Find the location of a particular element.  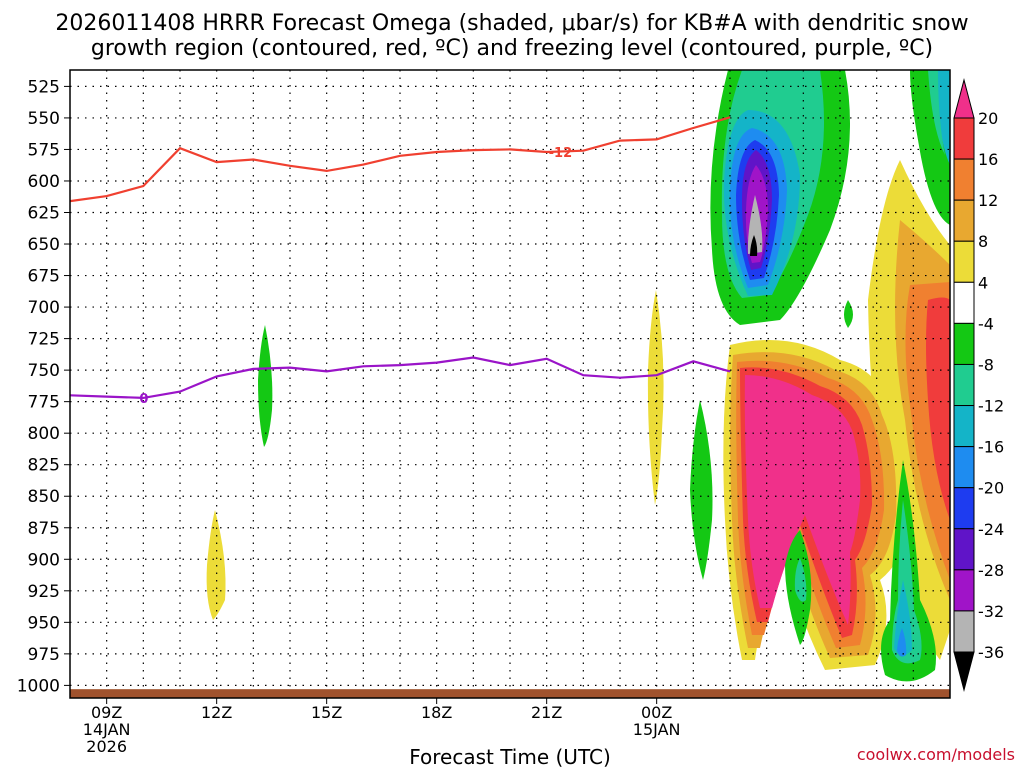

colorbar: 20 16 12 8 4 -4 -8 -12 -16 -20 -24 -28 -32 -36 is located at coordinates (978, 385).